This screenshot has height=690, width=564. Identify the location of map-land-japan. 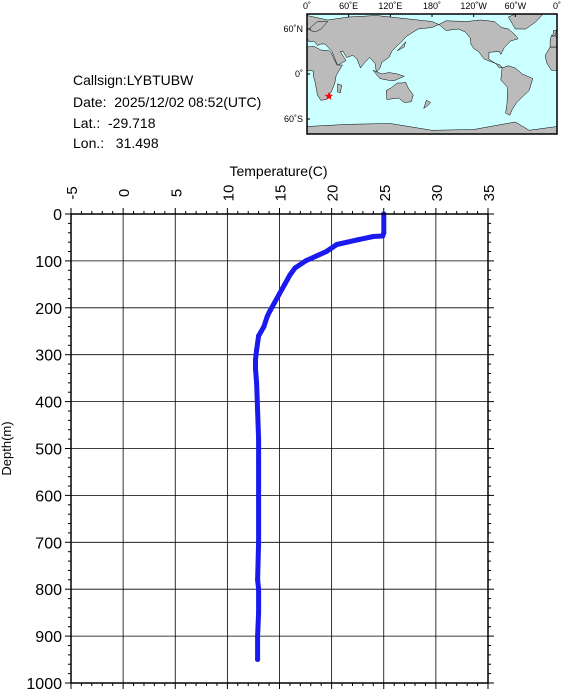
(401, 46).